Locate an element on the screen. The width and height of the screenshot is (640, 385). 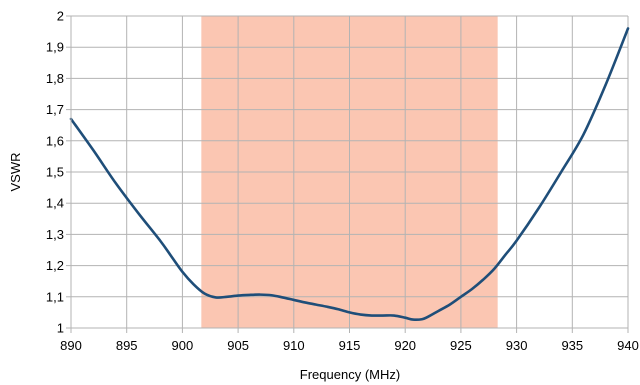
x-tick-label: 915 is located at coordinates (350, 345).